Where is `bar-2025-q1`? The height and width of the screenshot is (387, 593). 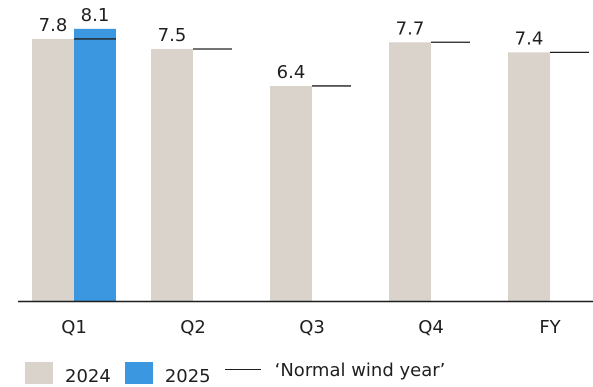 bar-2025-q1 is located at coordinates (95, 165).